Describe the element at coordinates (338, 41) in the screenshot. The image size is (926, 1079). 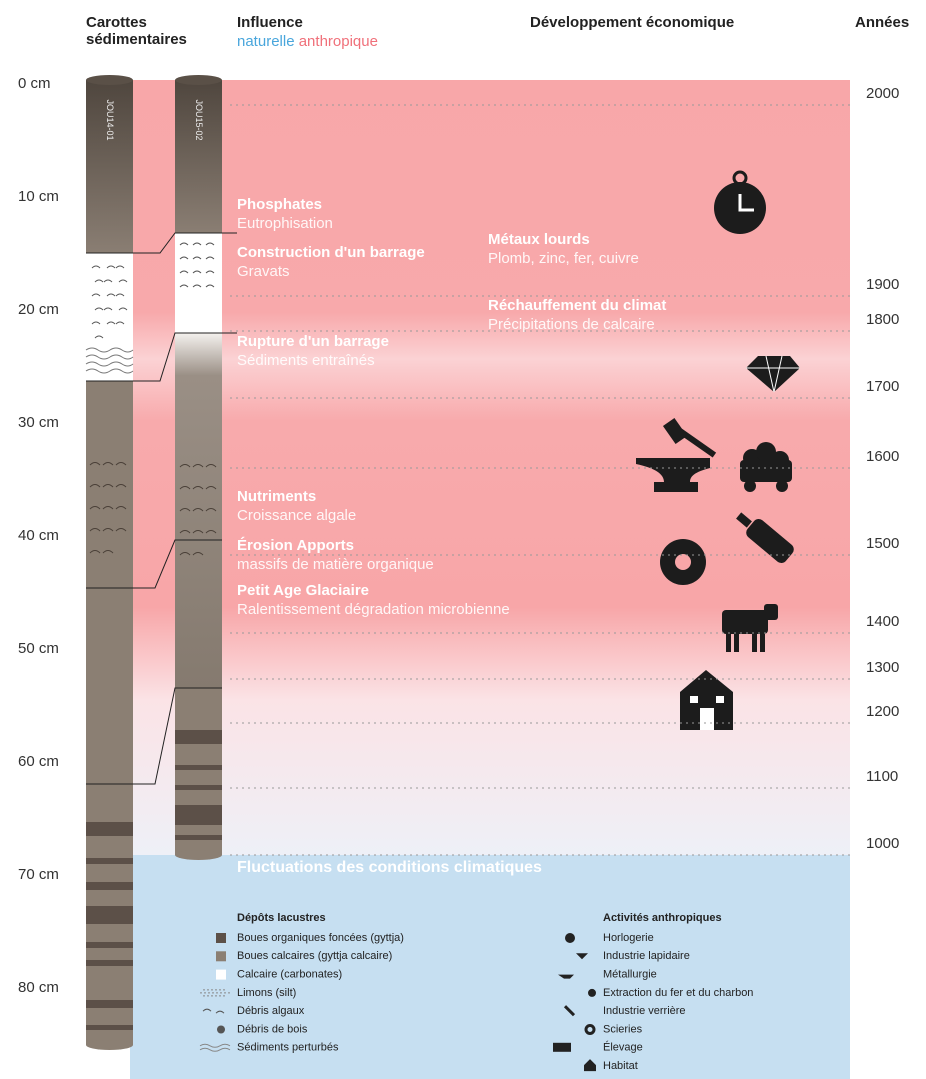
I see `anthropic-label: anthropique` at that location.